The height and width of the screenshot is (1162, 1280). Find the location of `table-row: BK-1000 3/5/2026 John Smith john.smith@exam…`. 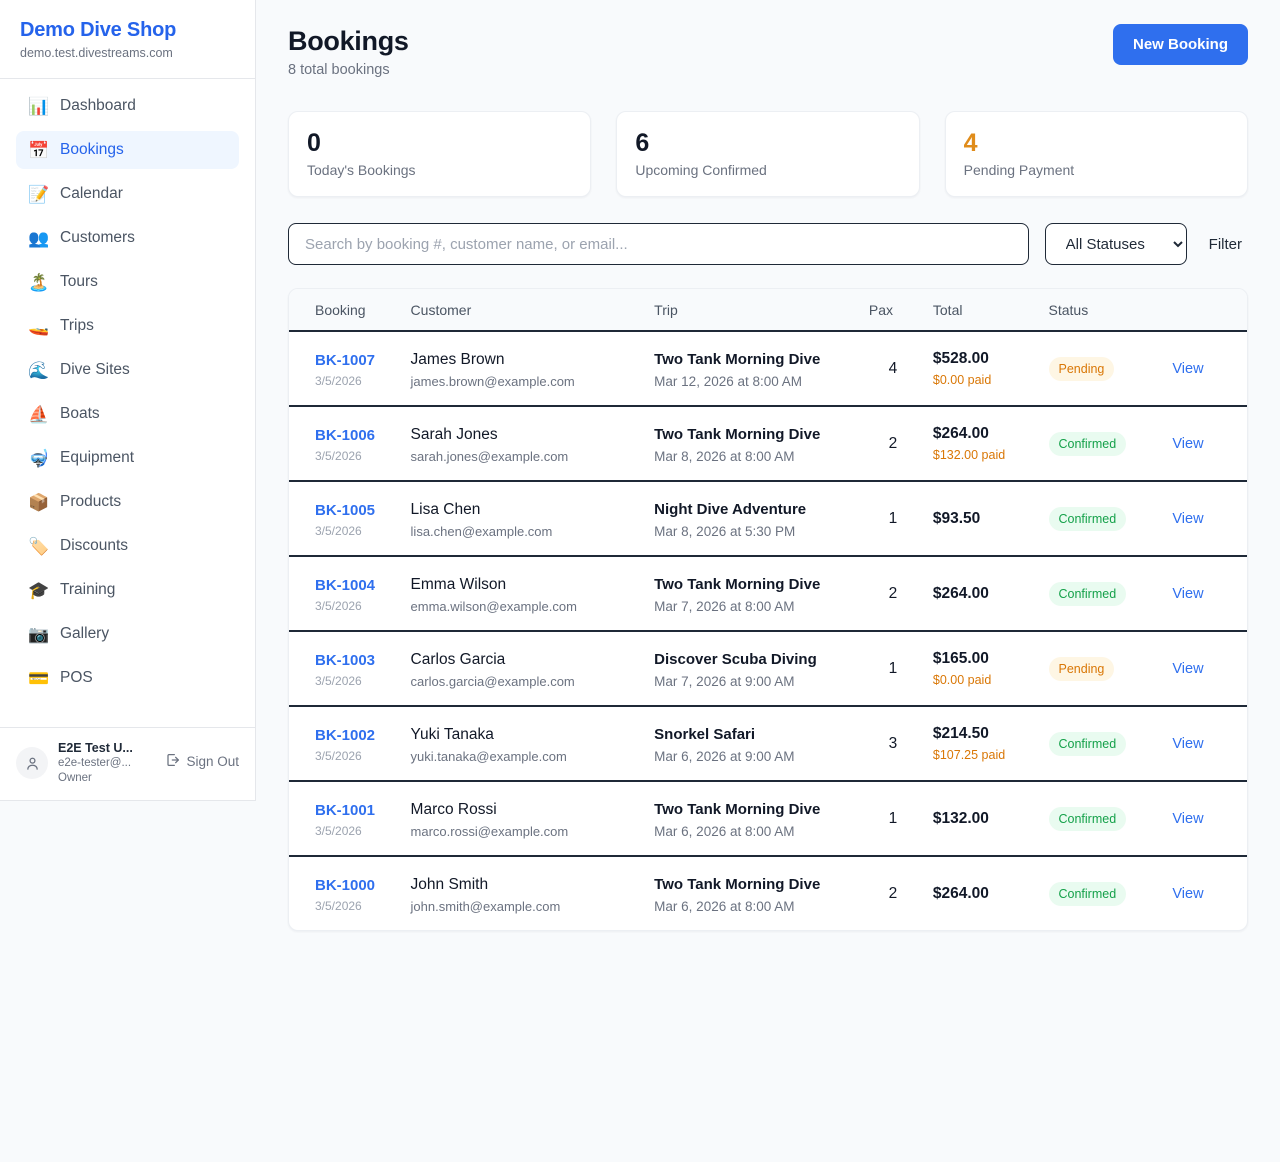

table-row: BK-1000 3/5/2026 John Smith john.smith@exam… is located at coordinates (768, 893).